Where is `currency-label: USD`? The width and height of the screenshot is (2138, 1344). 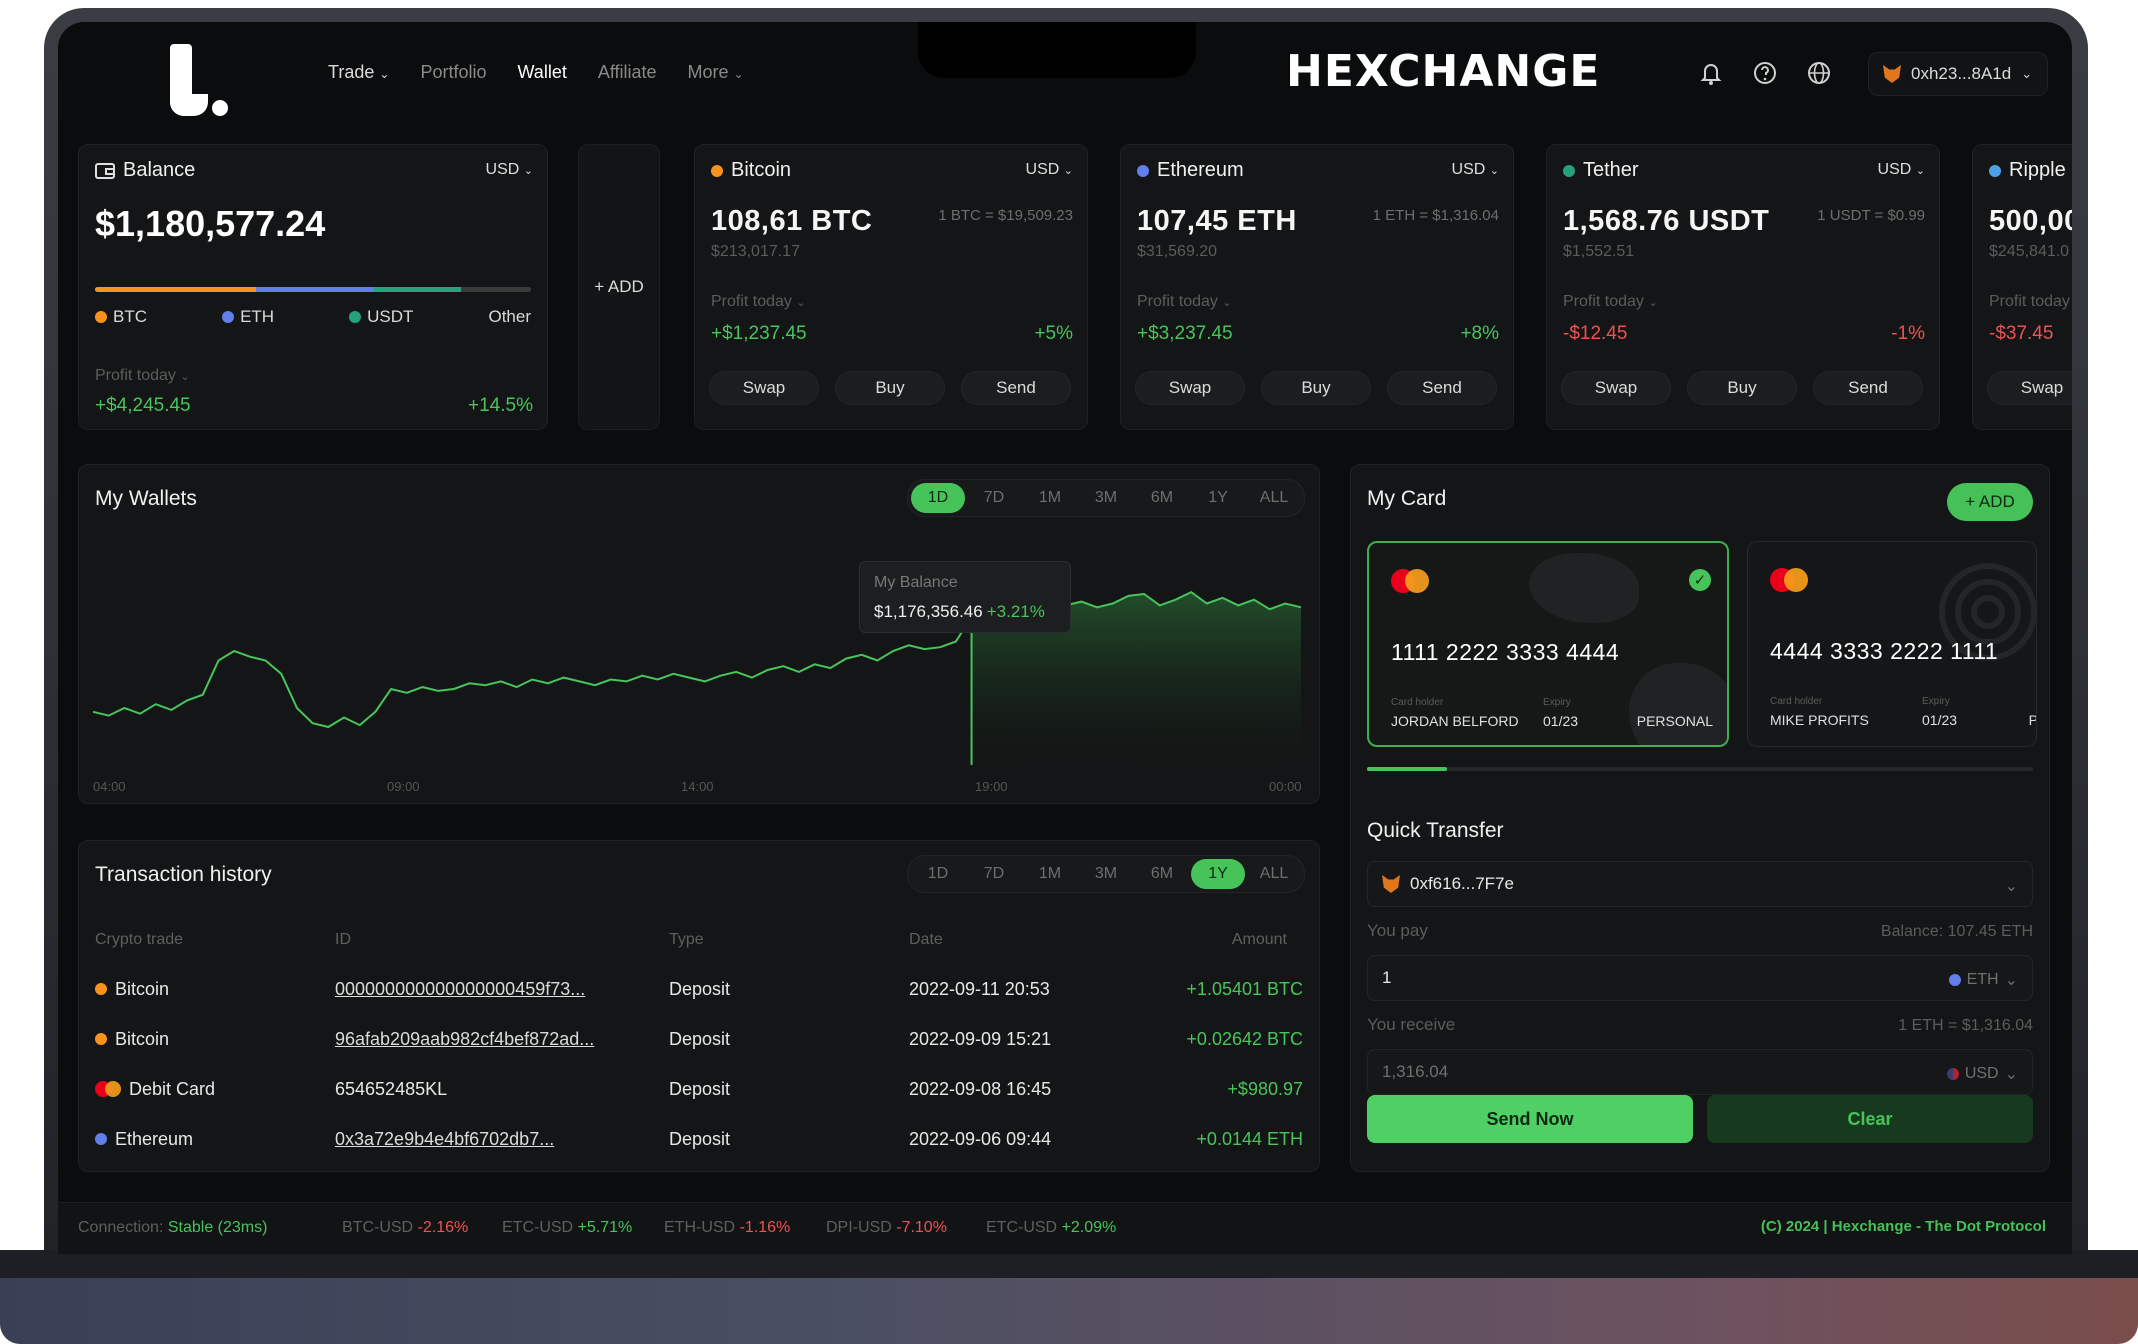 currency-label: USD is located at coordinates (1042, 169).